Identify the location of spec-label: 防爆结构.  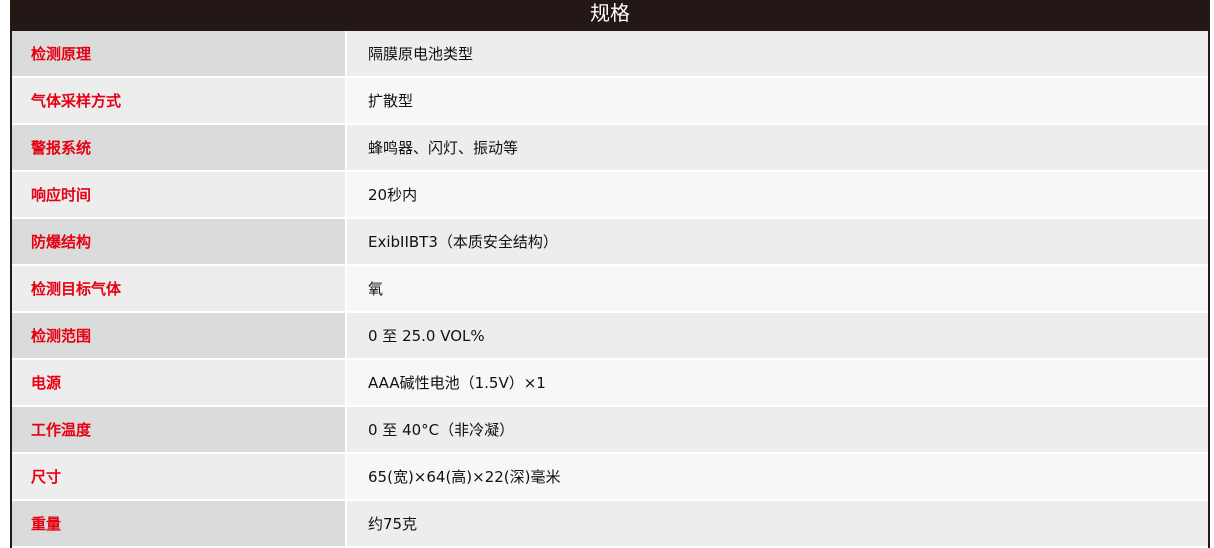
(179, 242).